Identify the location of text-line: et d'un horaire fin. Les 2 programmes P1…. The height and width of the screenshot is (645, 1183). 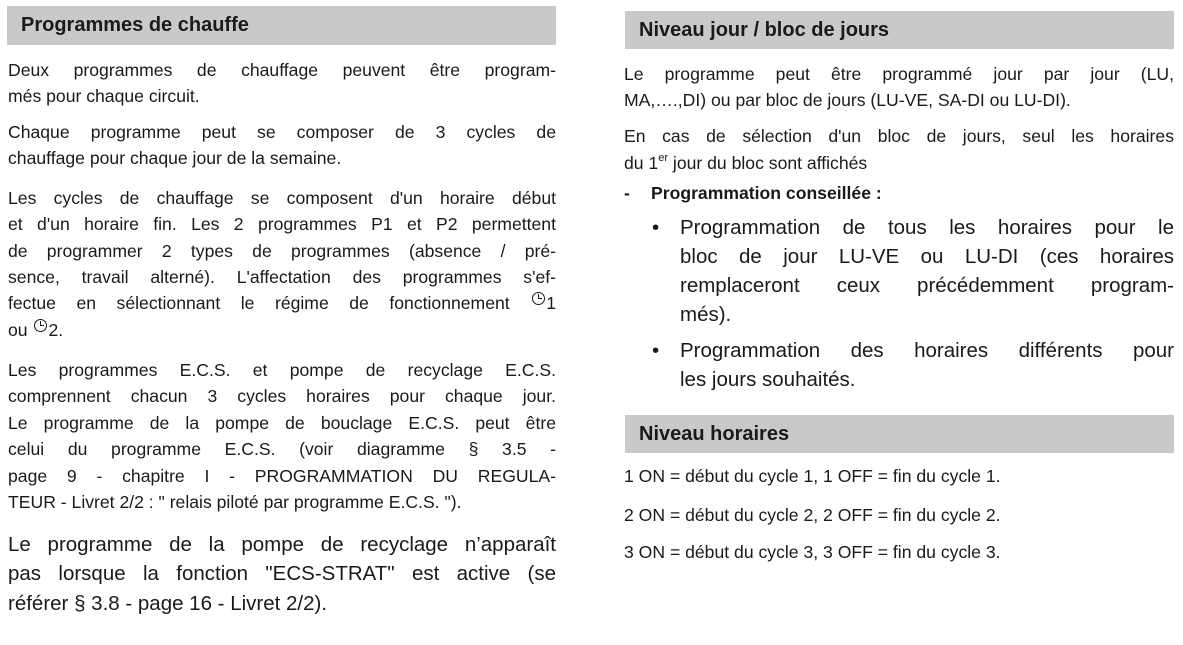
(282, 224).